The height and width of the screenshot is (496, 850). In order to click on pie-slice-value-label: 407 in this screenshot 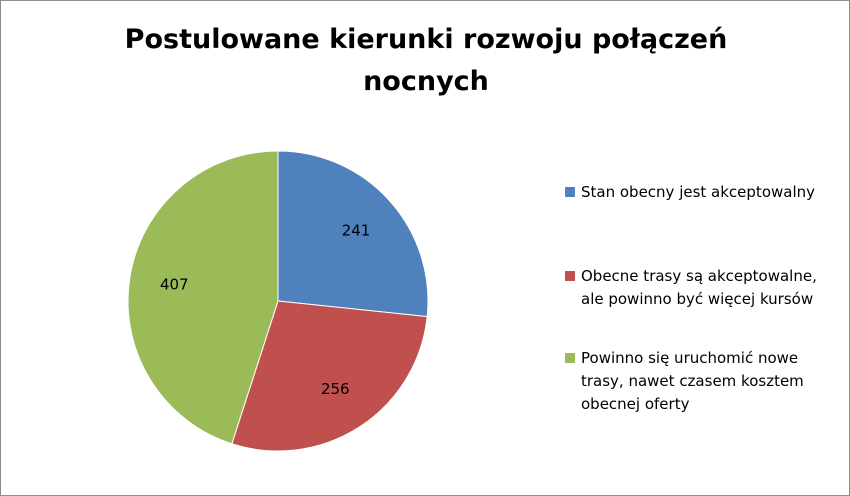, I will do `click(174, 285)`.